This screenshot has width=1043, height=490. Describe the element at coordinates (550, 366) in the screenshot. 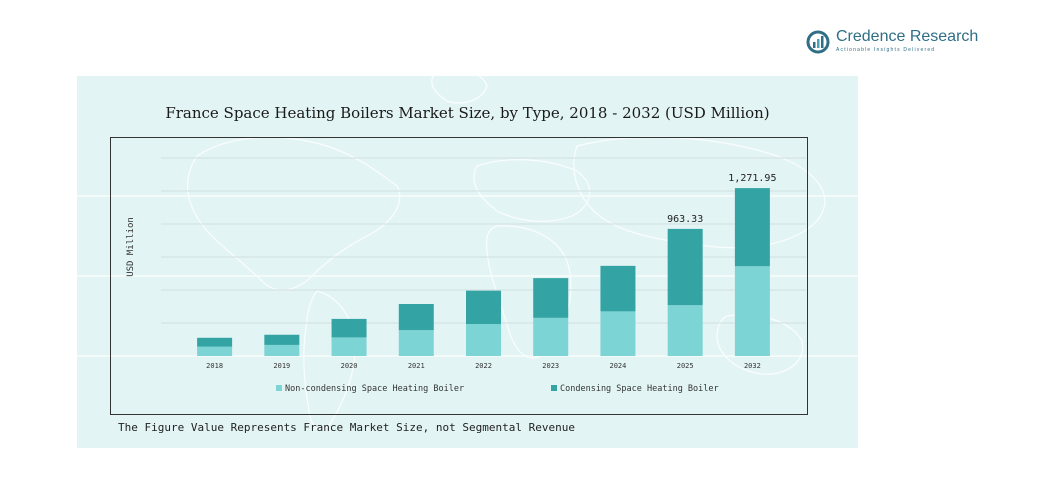

I see `x-tick-label-2023: 2023` at that location.